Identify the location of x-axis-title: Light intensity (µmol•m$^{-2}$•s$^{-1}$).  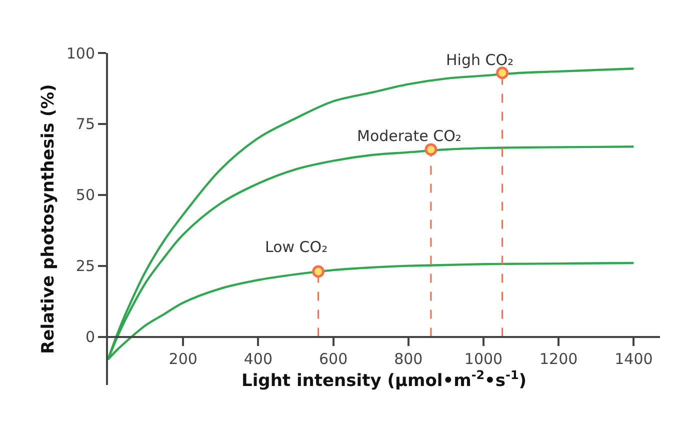
(384, 379).